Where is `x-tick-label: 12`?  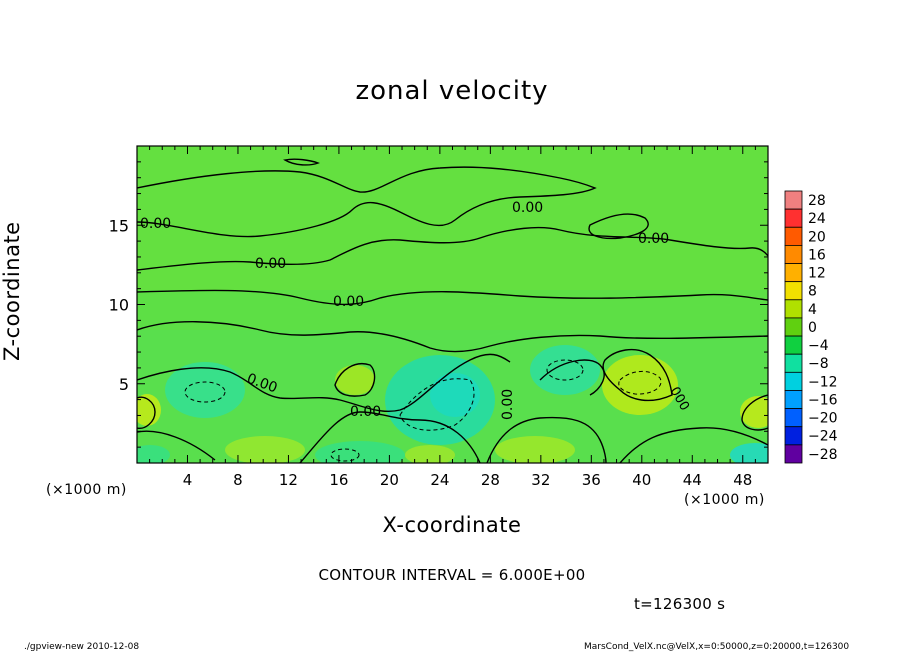
x-tick-label: 12 is located at coordinates (288, 480).